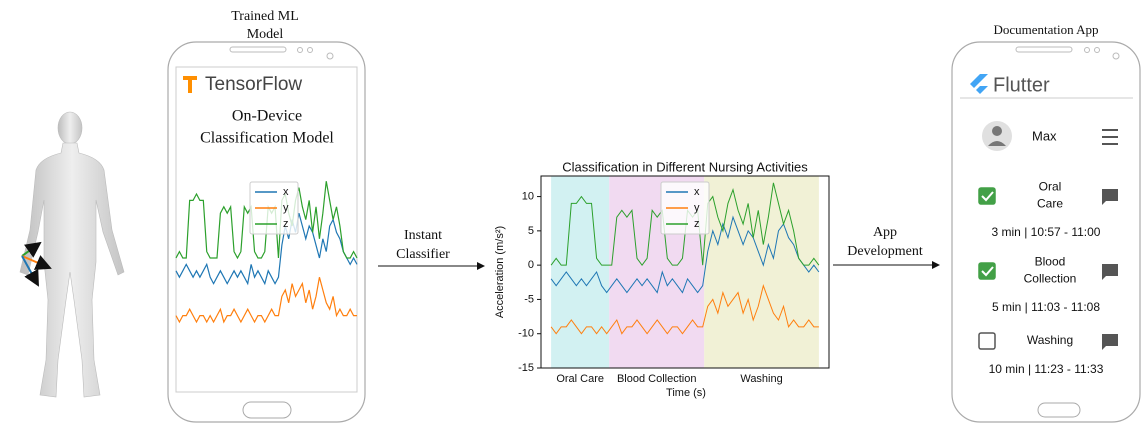 This screenshot has height=425, width=1143. What do you see at coordinates (997, 131) in the screenshot?
I see `avatar-head` at bounding box center [997, 131].